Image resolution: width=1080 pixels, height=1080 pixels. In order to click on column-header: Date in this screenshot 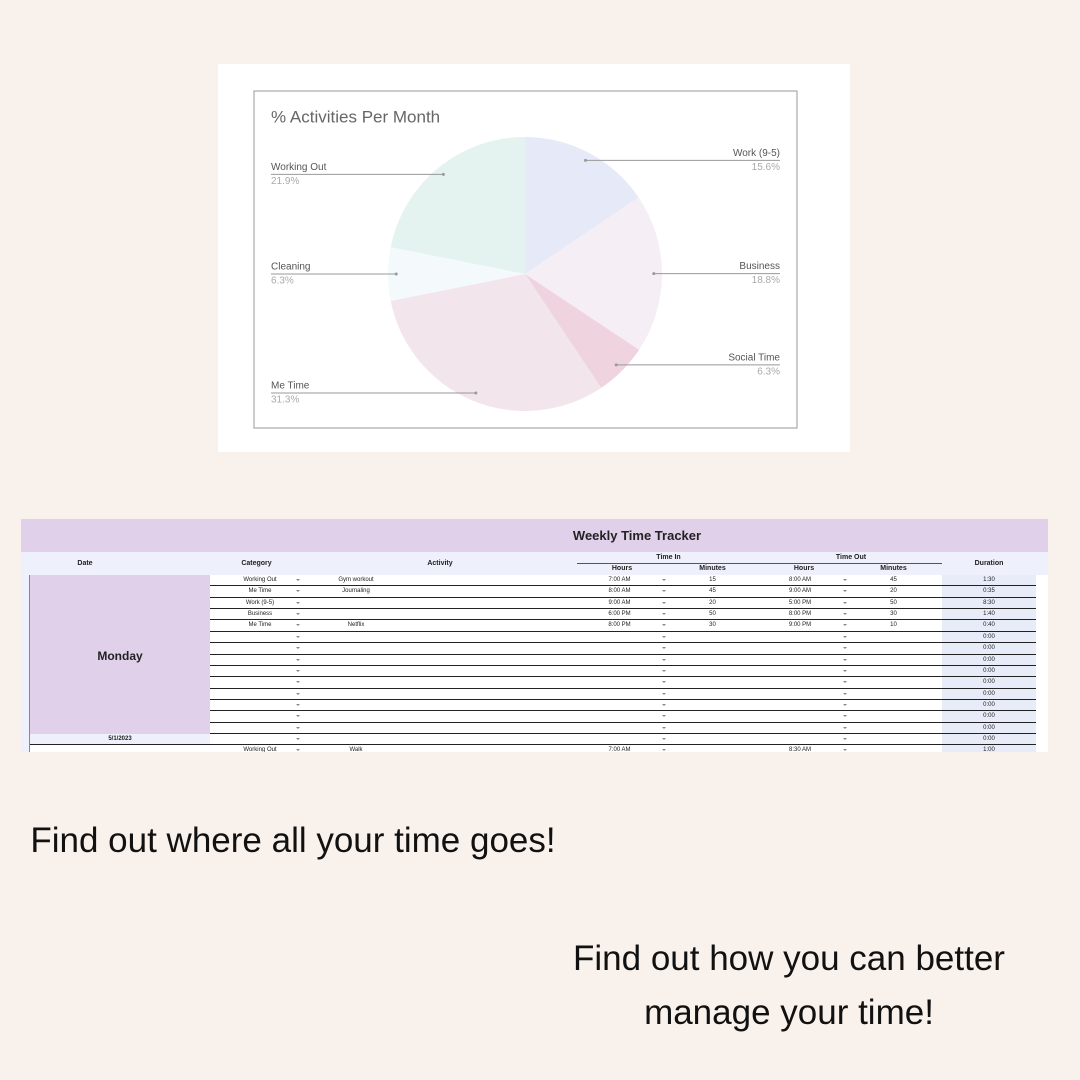, I will do `click(85, 563)`.